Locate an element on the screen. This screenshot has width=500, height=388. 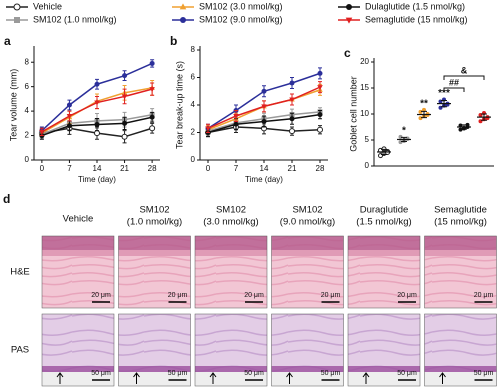
y-tick-label: 5 is located at coordinates (367, 139).